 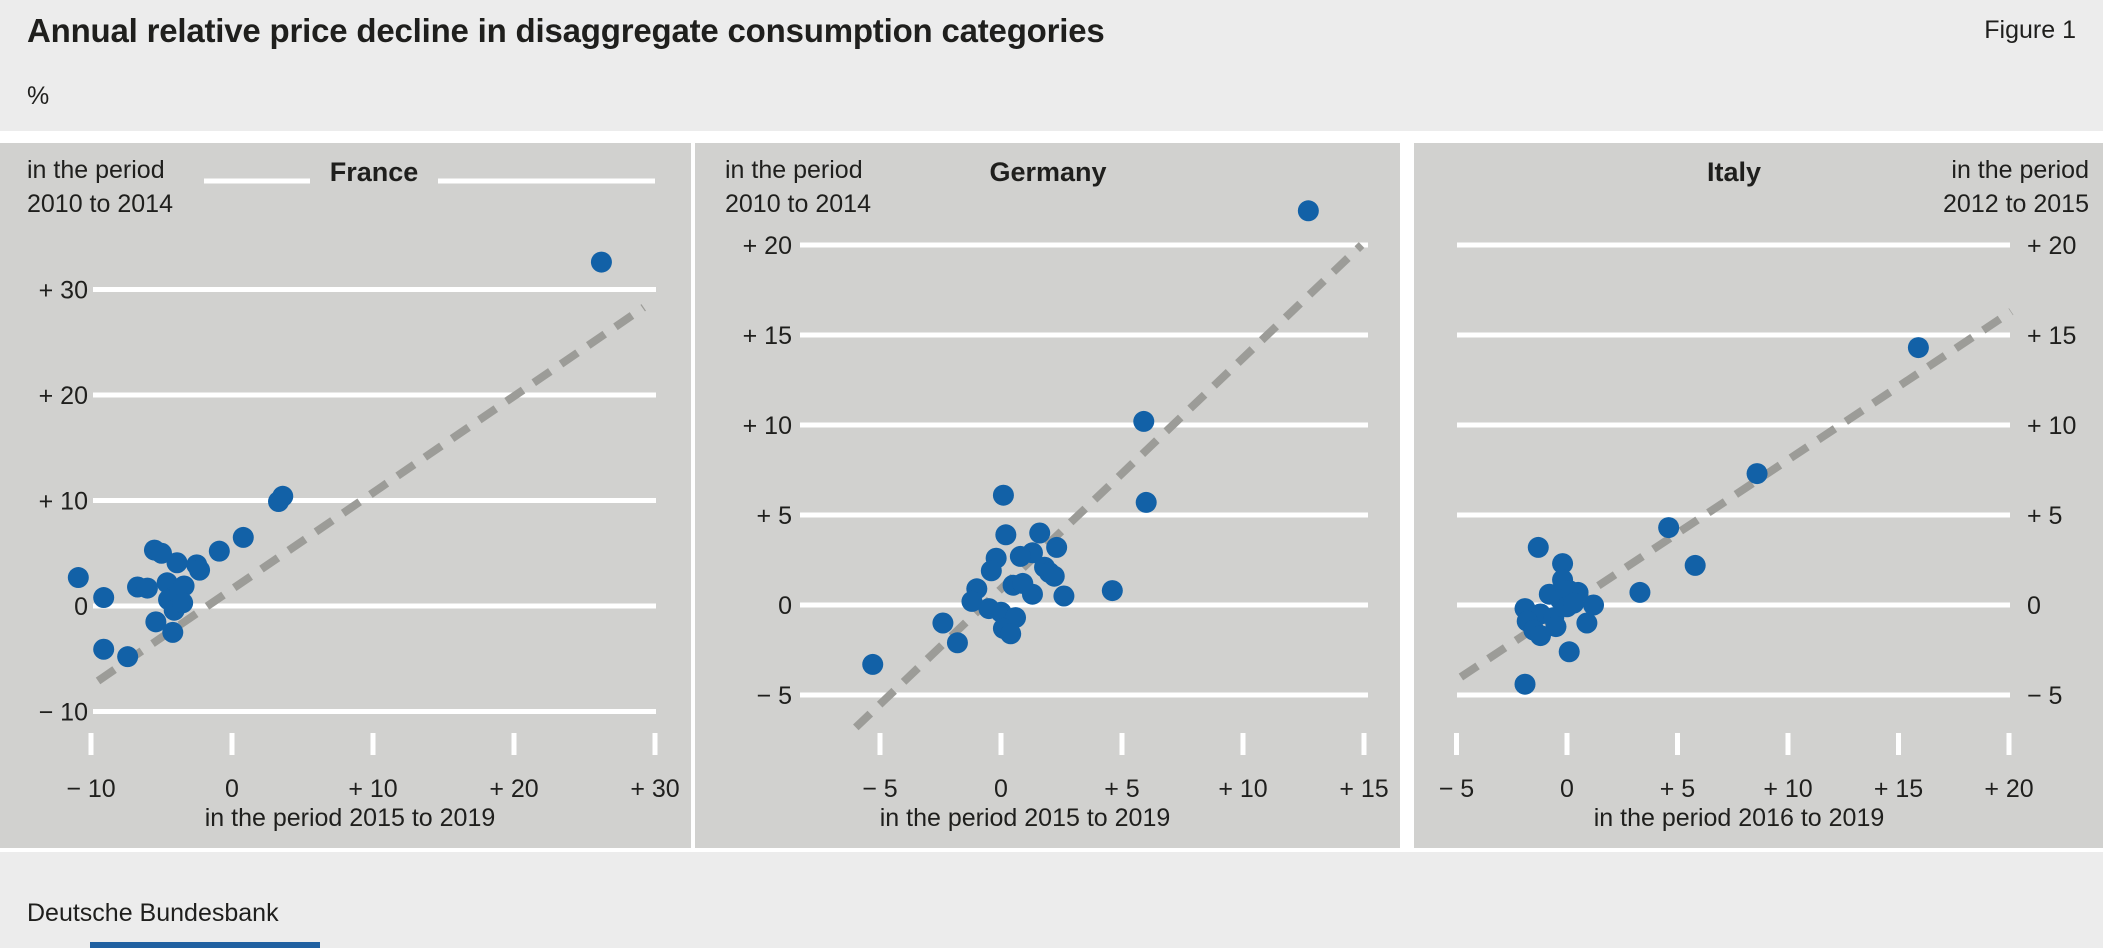 What do you see at coordinates (1048, 172) in the screenshot?
I see `germany-panel-title: Germany` at bounding box center [1048, 172].